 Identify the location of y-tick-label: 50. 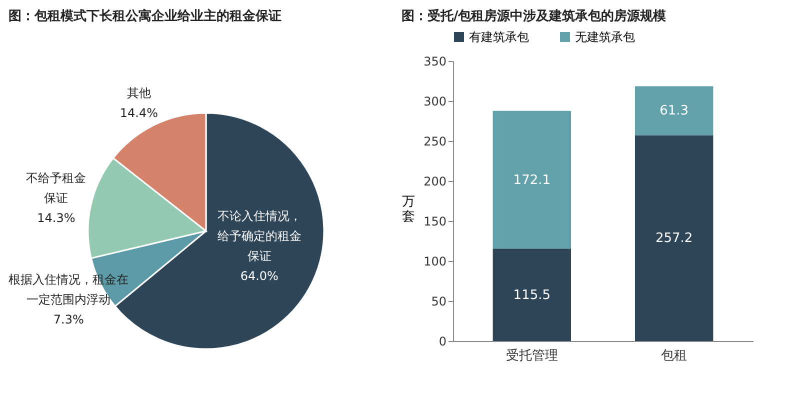
(438, 301).